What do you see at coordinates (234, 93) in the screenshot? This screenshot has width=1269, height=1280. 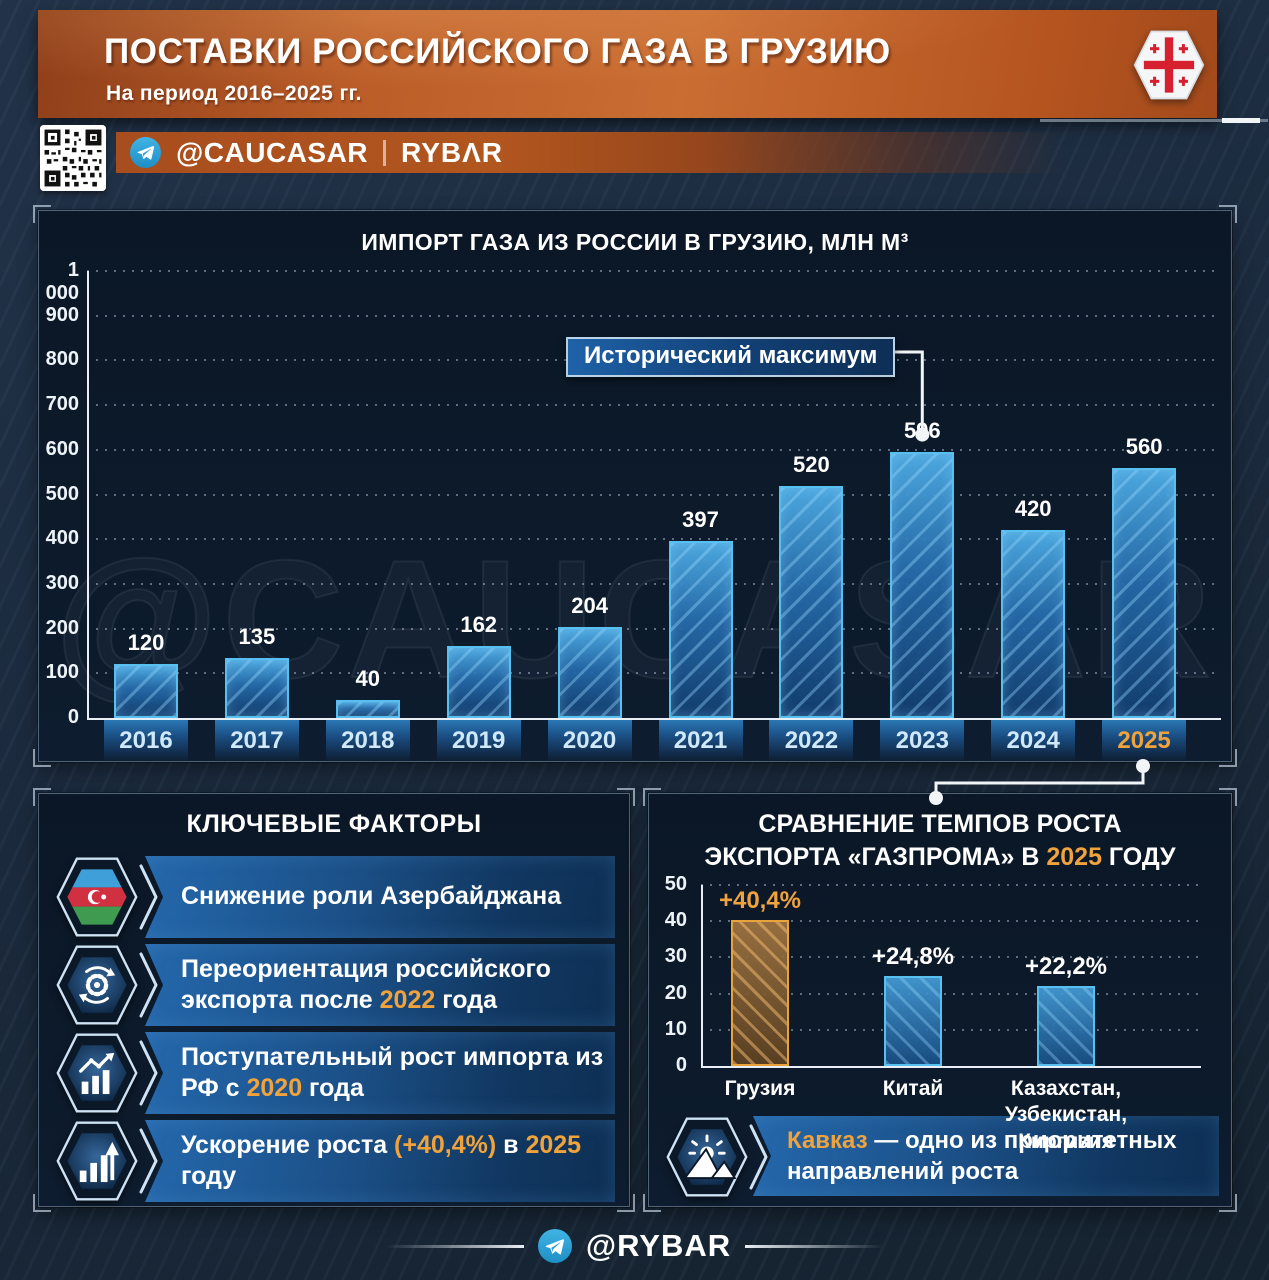 I see `page-subtitle: На период 2016–2025 гг.` at bounding box center [234, 93].